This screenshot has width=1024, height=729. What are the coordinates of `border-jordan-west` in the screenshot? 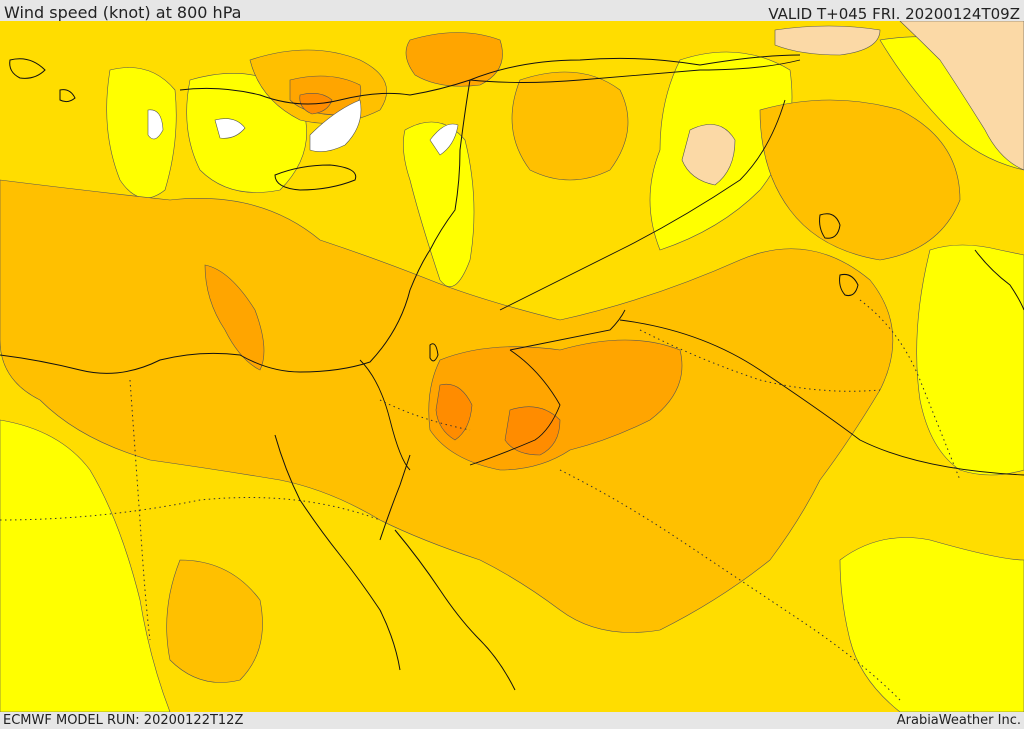 It's located at (515, 407).